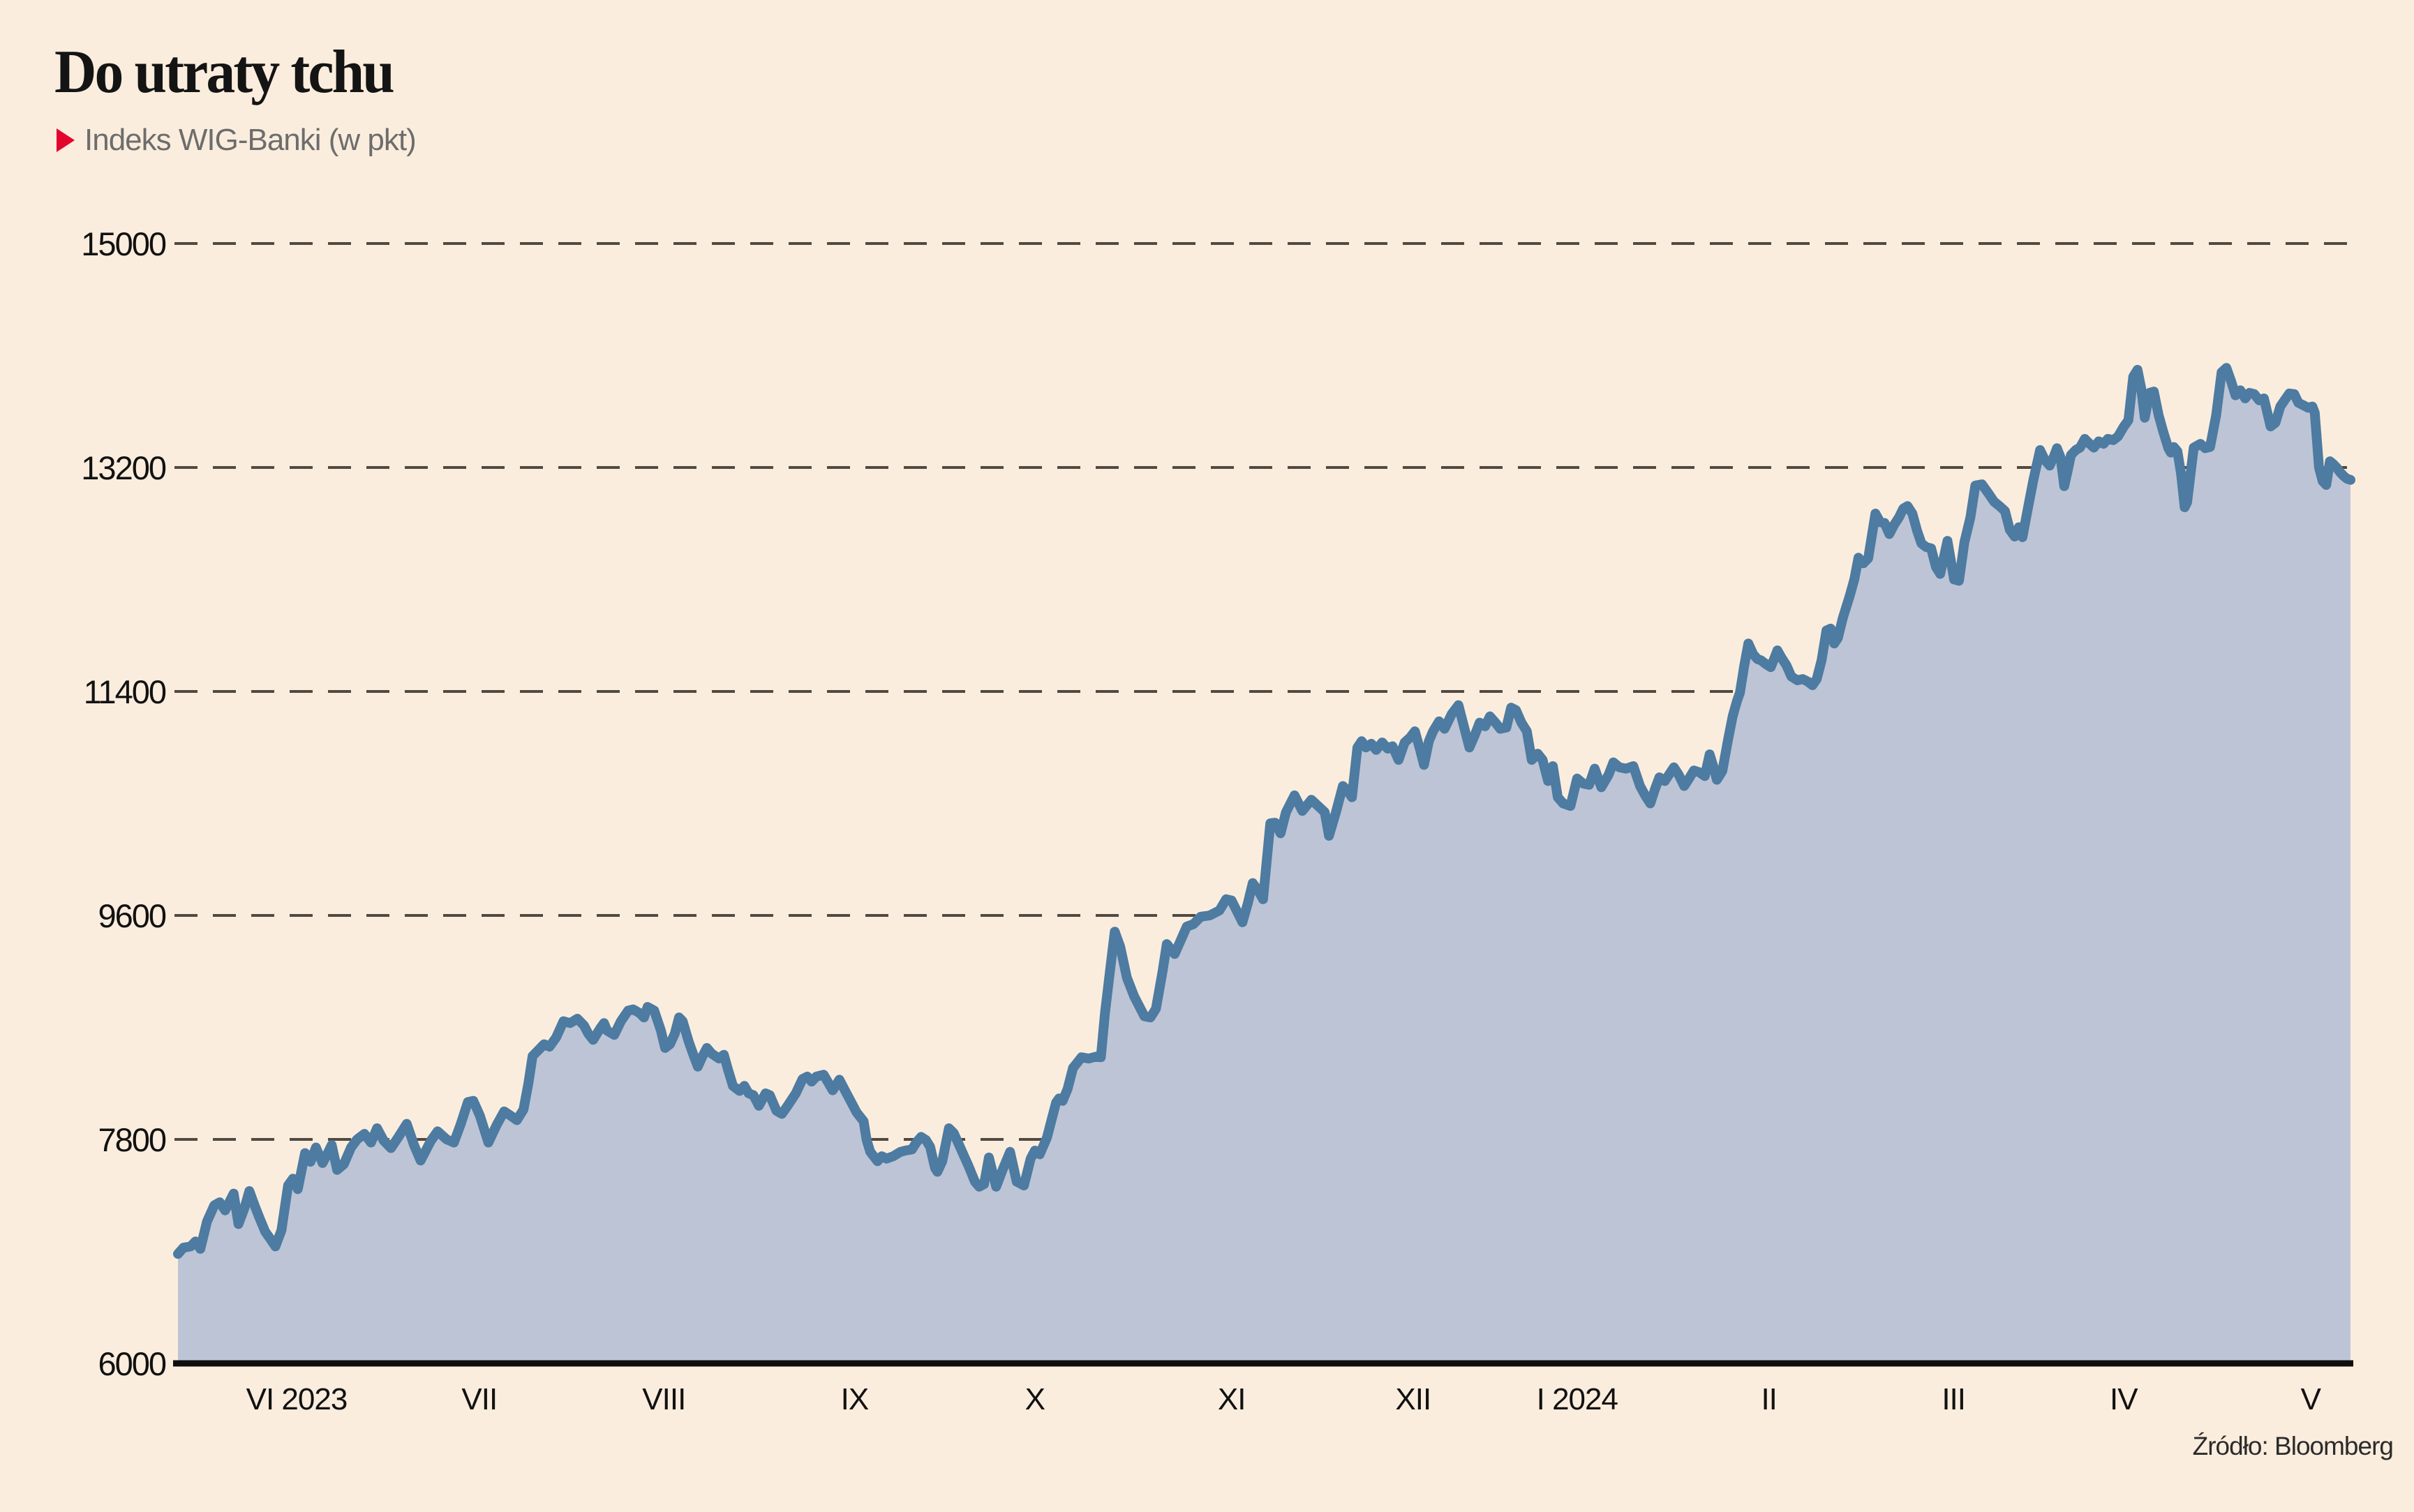 This screenshot has height=1512, width=2414. What do you see at coordinates (1953, 1399) in the screenshot?
I see `x-axis-label: III` at bounding box center [1953, 1399].